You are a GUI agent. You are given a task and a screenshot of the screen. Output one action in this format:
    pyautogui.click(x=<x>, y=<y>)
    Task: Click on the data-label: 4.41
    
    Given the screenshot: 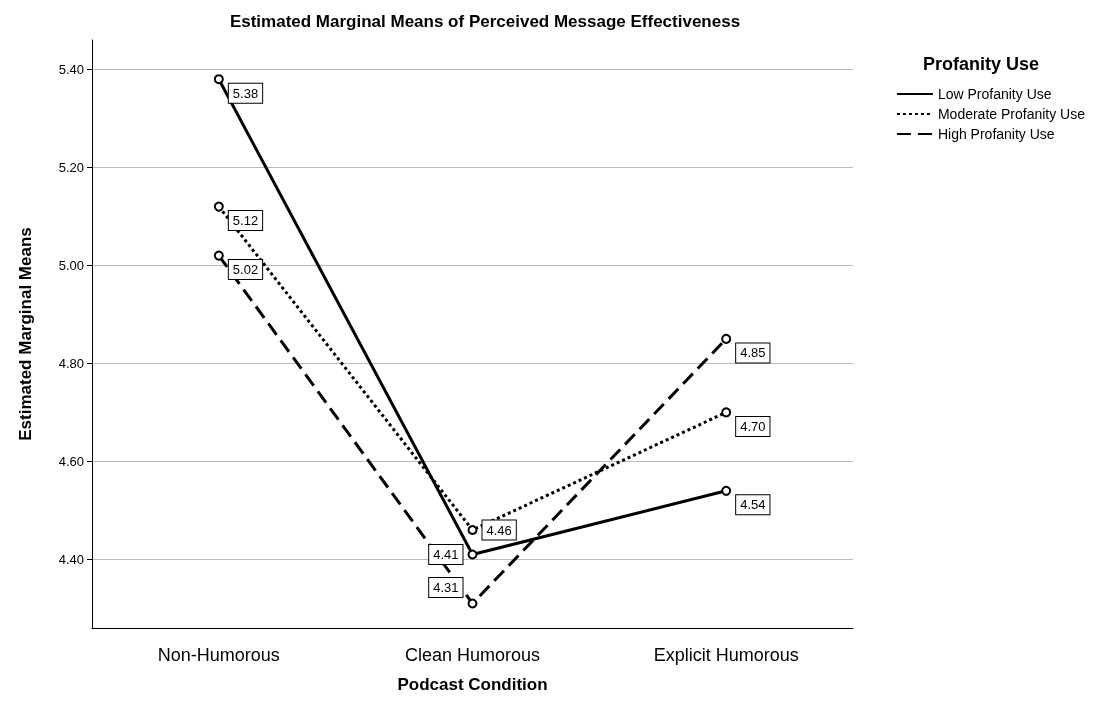 What is the action you would take?
    pyautogui.click(x=446, y=554)
    